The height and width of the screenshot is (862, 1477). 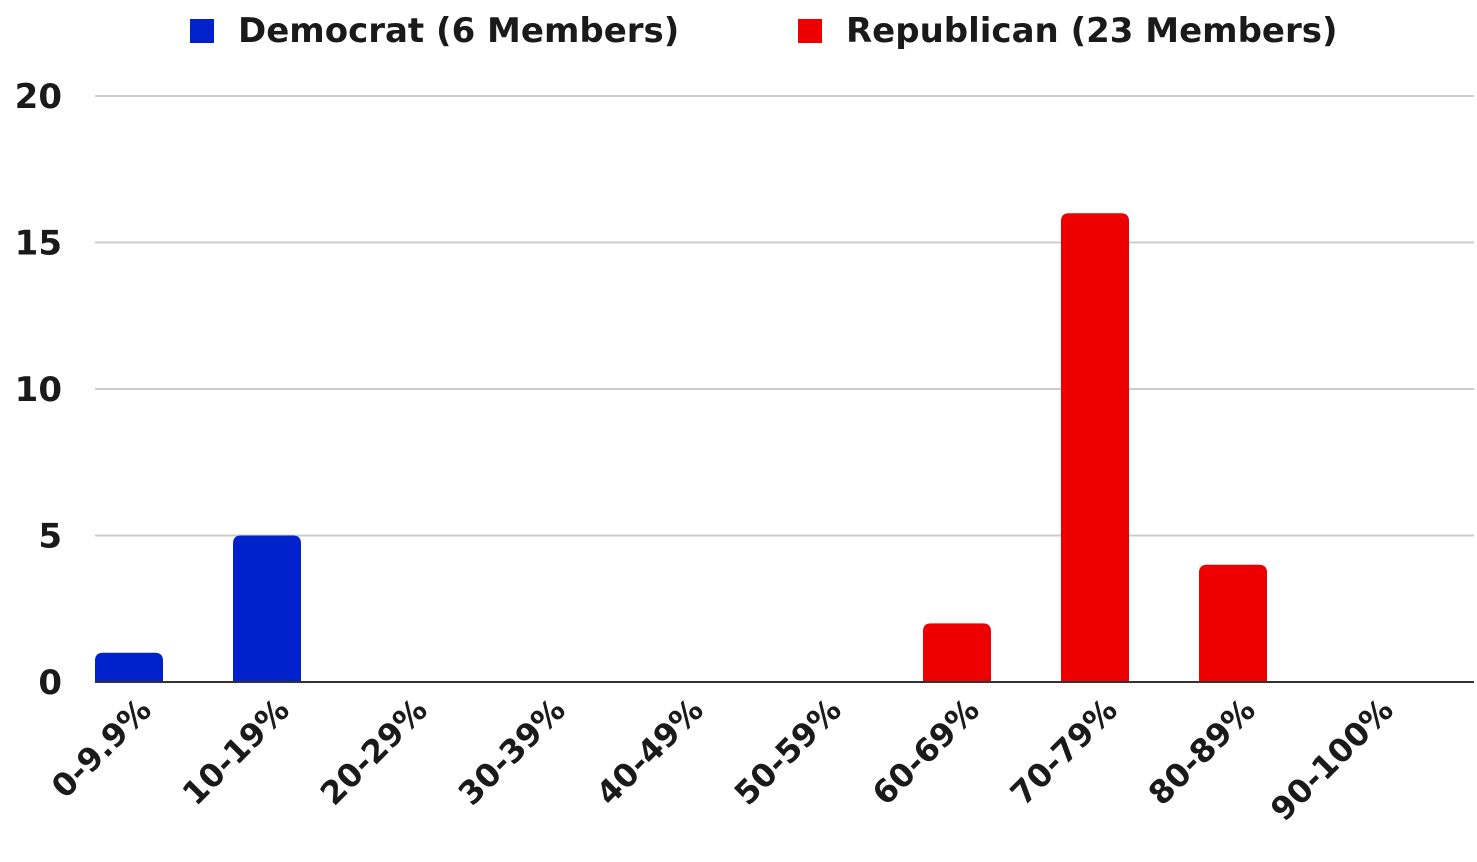 I want to click on x-tick-label: 30-39%, so click(x=512, y=752).